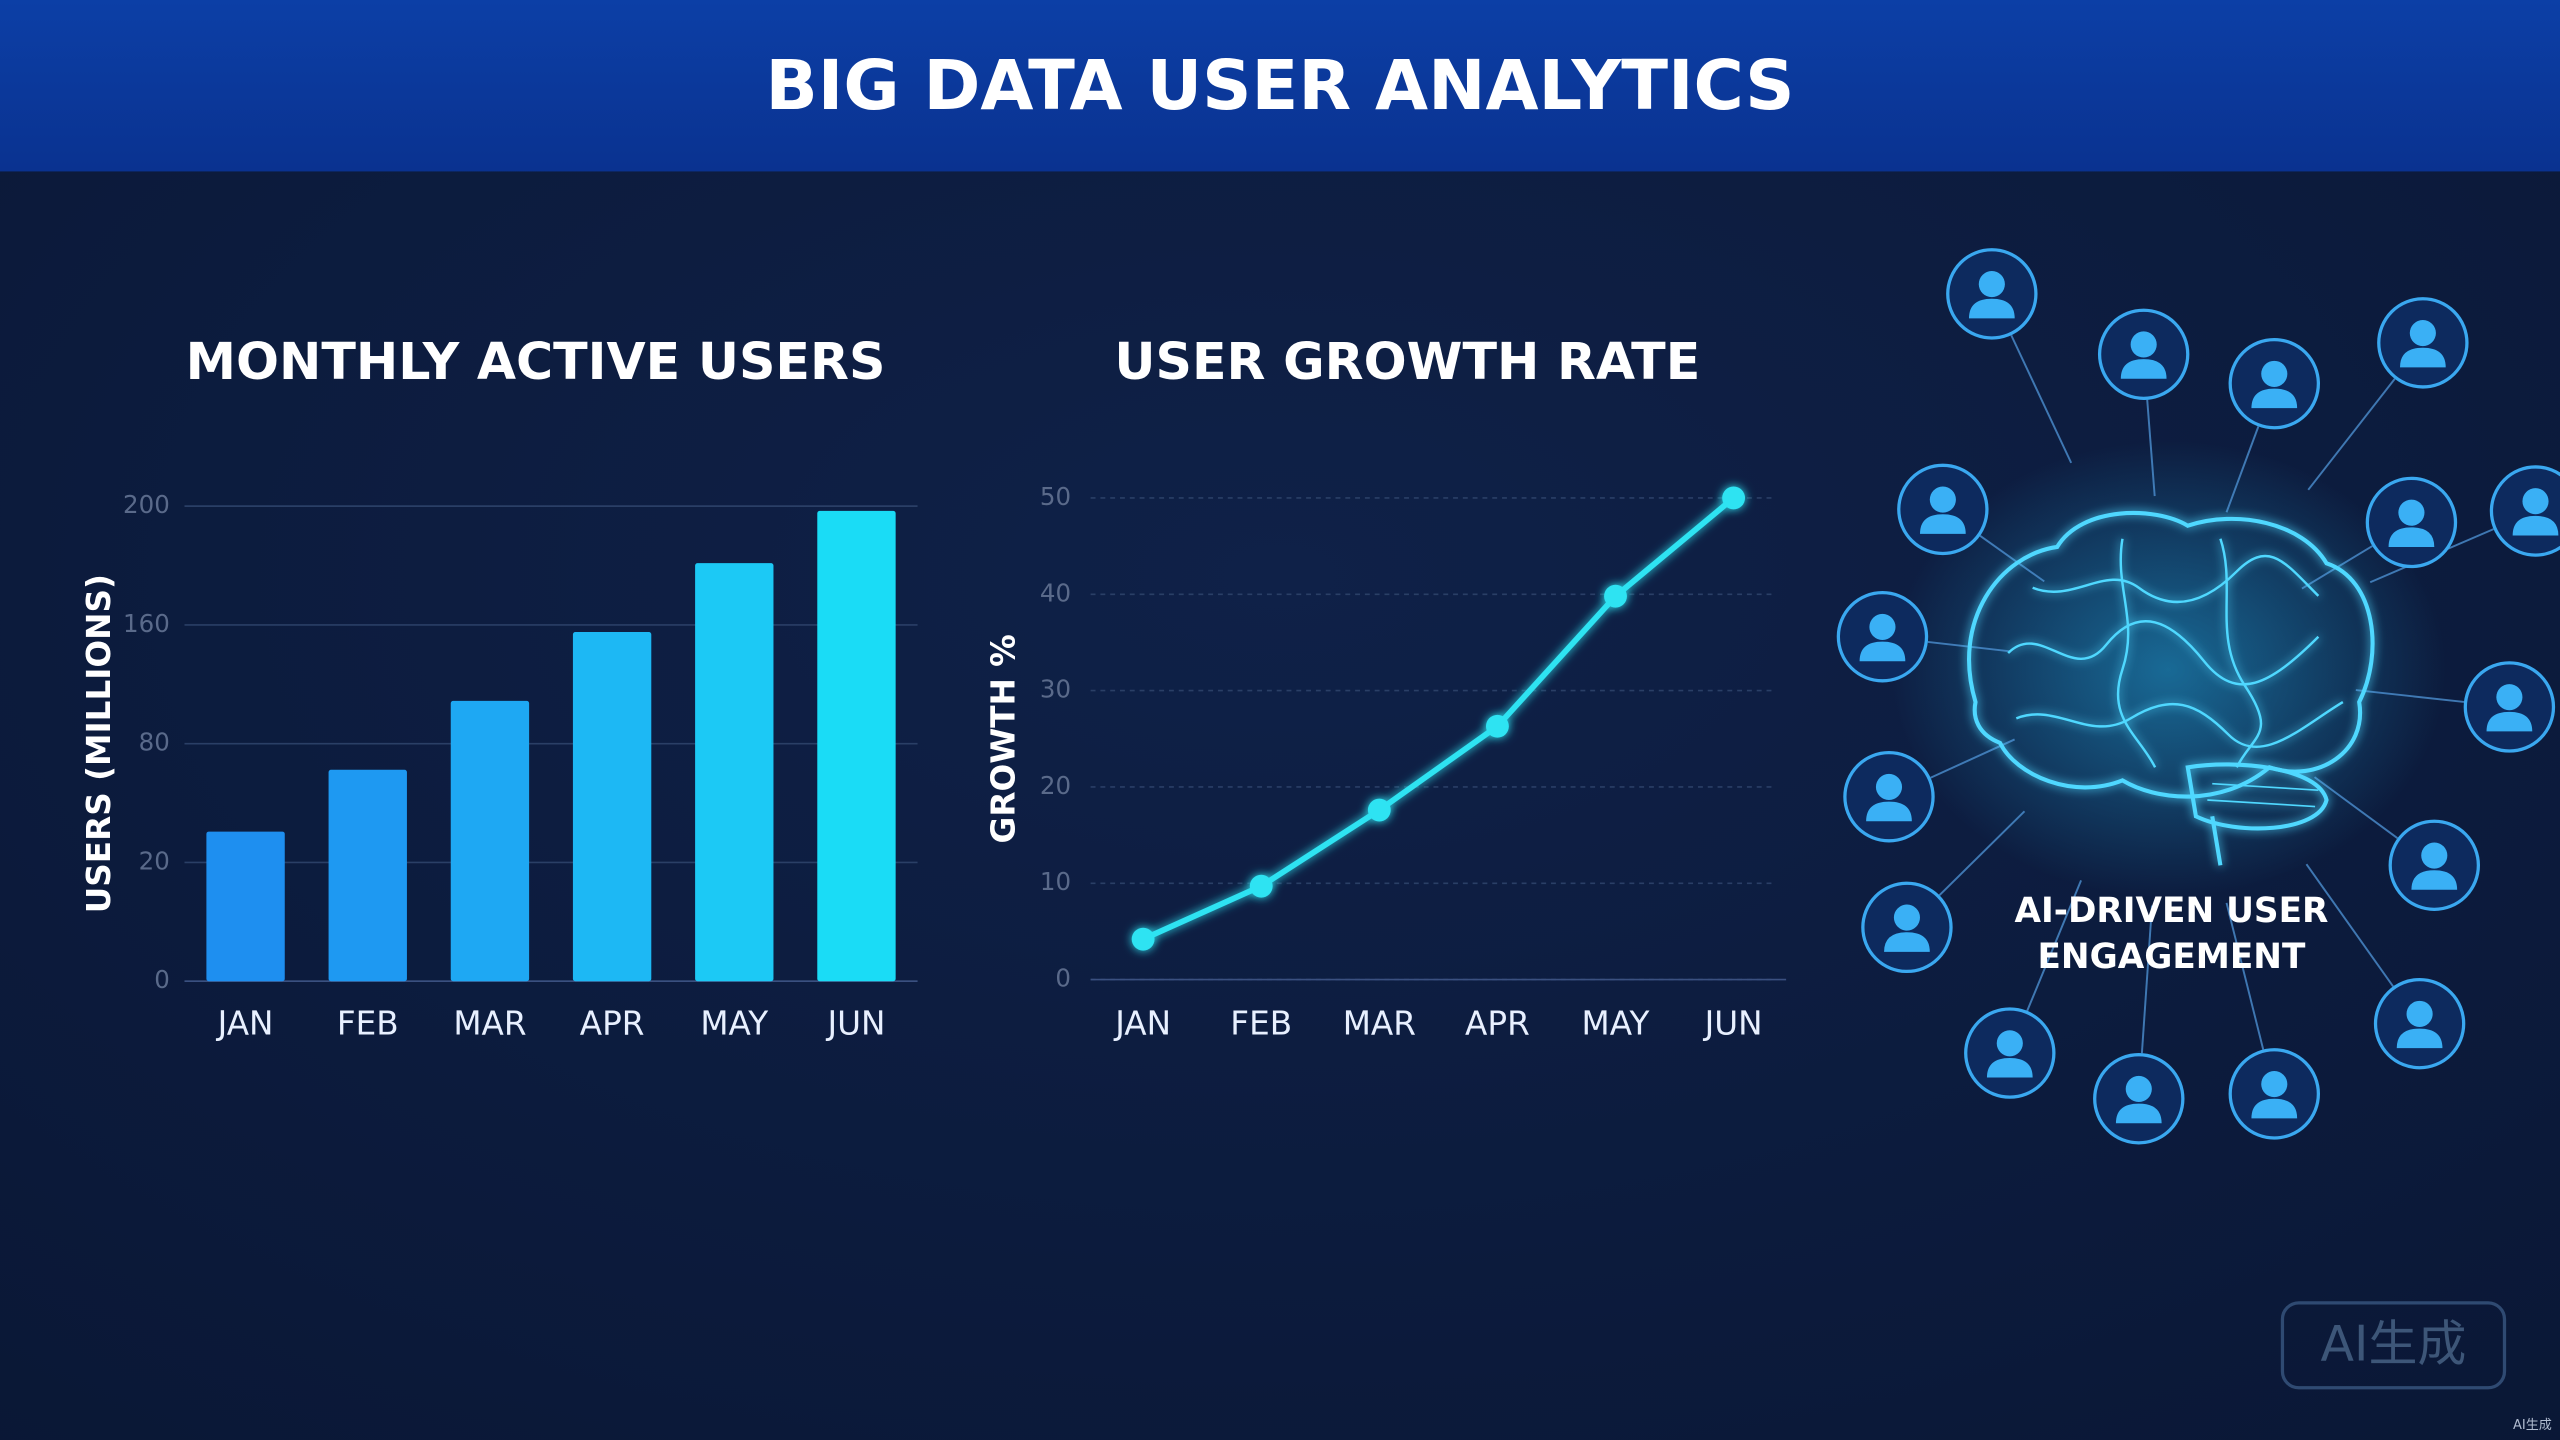 This screenshot has width=2560, height=1440. Describe the element at coordinates (2216, 840) in the screenshot. I see `brain-stem` at that location.